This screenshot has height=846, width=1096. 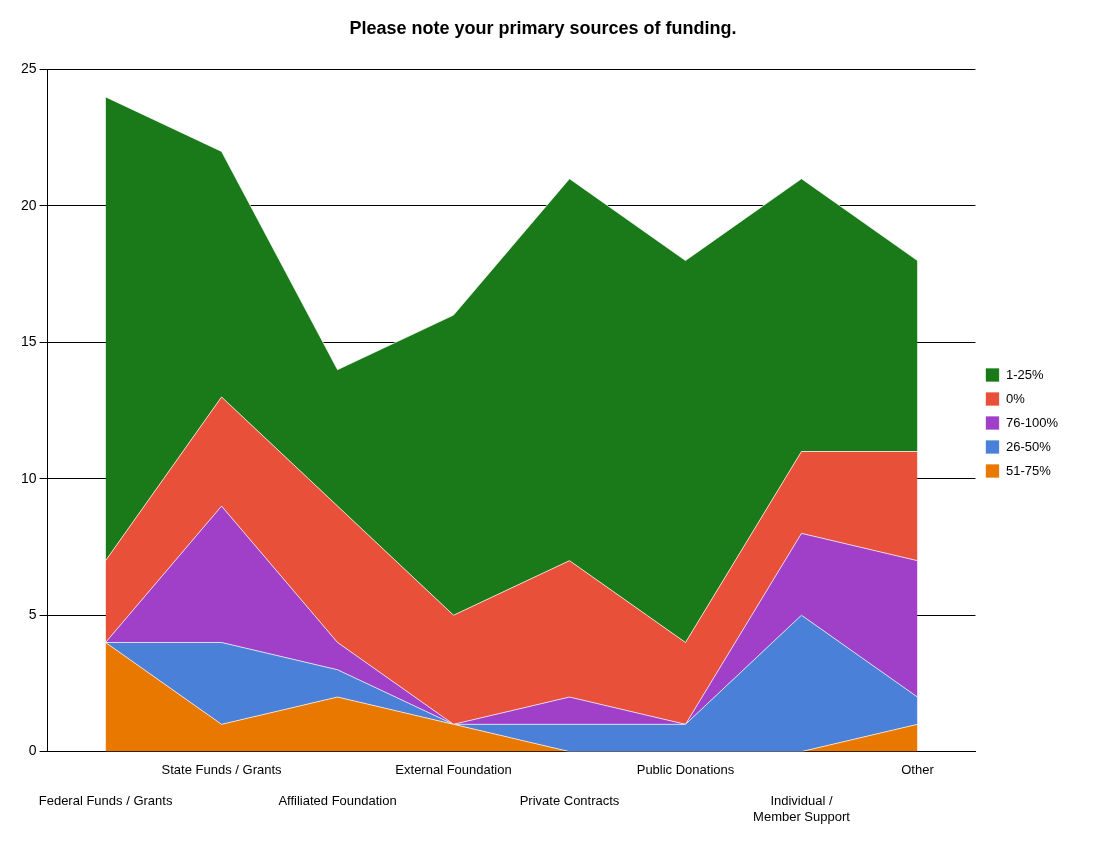 What do you see at coordinates (1024, 374) in the screenshot?
I see `legend-label: 1-25%` at bounding box center [1024, 374].